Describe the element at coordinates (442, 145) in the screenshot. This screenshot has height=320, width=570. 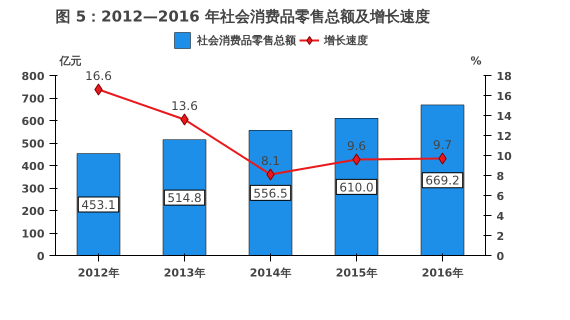
I see `data-label: 9.7` at that location.